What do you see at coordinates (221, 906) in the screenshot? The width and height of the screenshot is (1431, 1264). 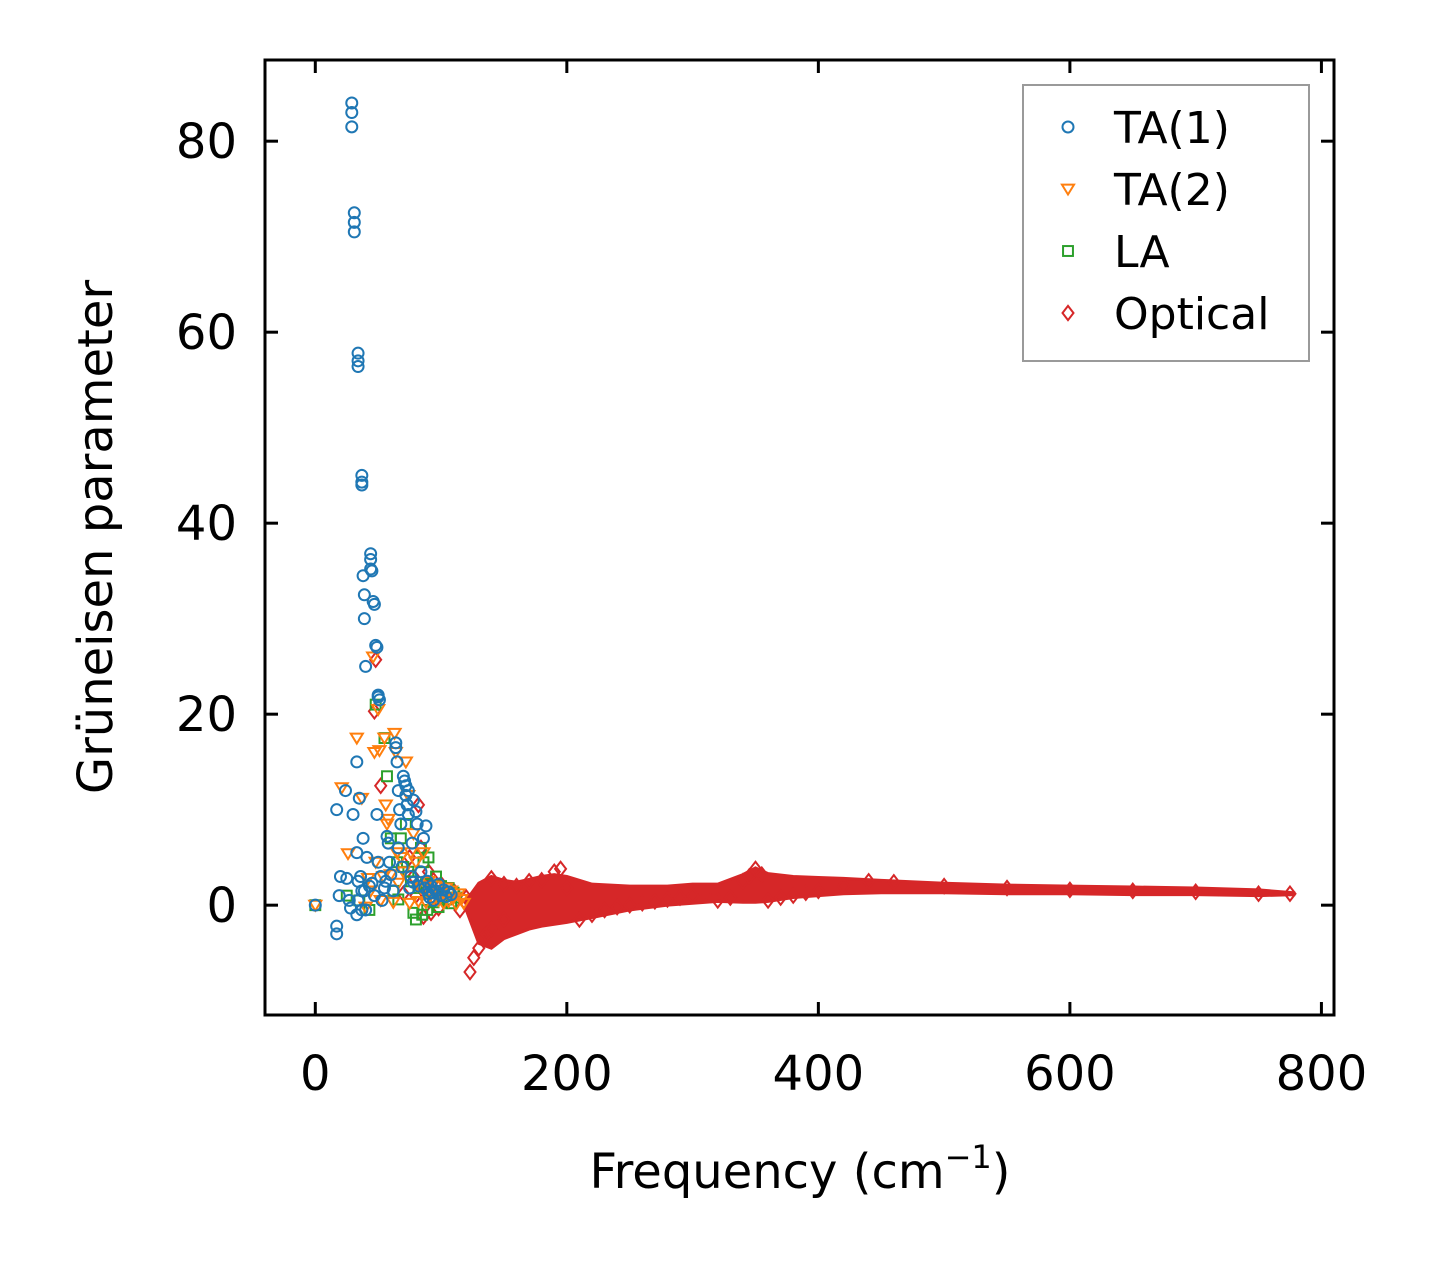 I see `y-tick-label: 0` at bounding box center [221, 906].